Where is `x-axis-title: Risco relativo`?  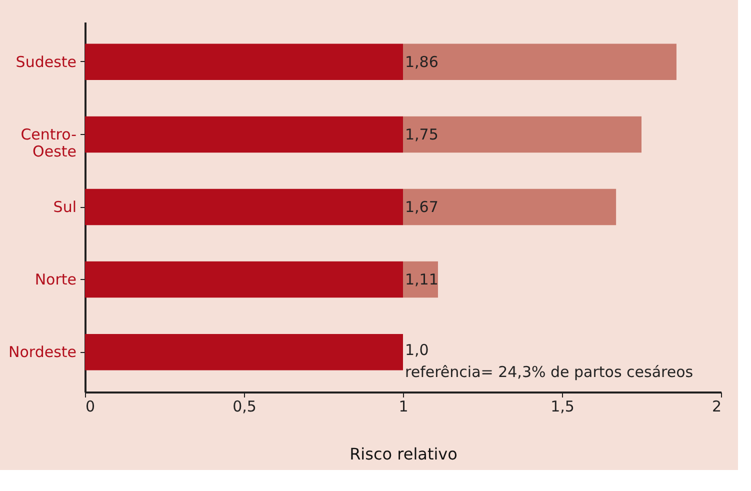
x-axis-title: Risco relativo is located at coordinates (404, 454).